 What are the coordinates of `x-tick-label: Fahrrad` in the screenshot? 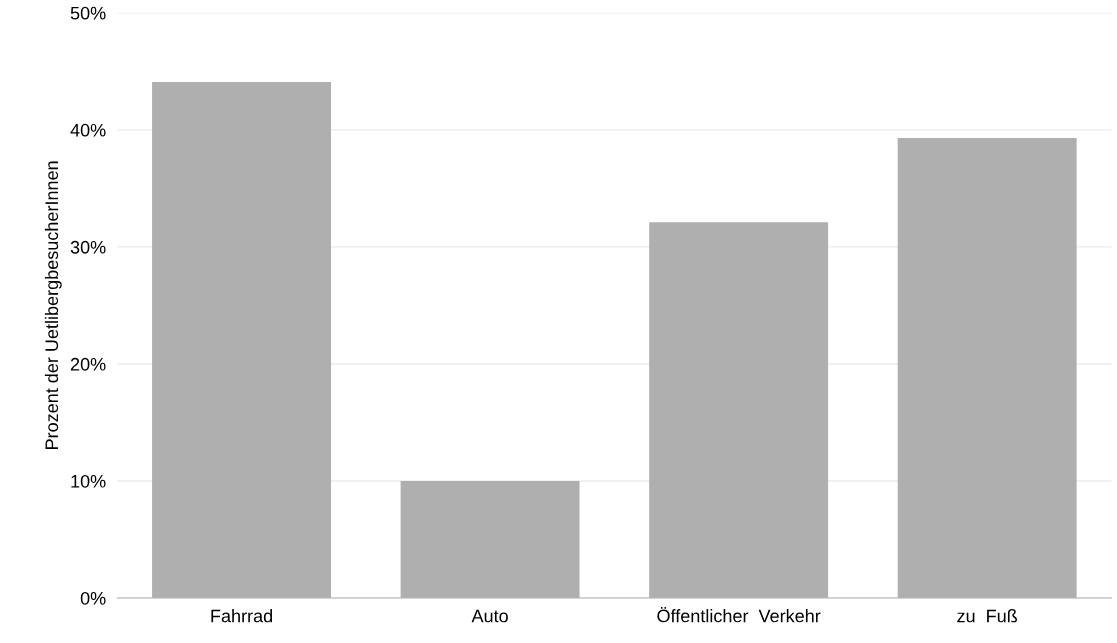 It's located at (241, 616).